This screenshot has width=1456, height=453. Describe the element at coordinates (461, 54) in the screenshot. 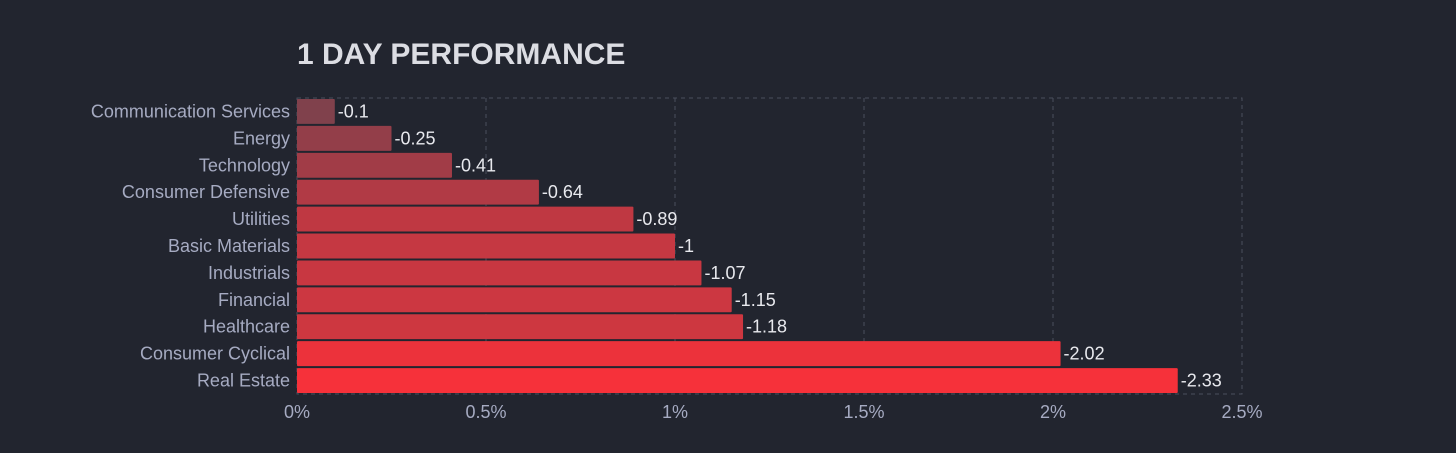

I see `chart-title: 1 DAY PERFORMANCE` at that location.